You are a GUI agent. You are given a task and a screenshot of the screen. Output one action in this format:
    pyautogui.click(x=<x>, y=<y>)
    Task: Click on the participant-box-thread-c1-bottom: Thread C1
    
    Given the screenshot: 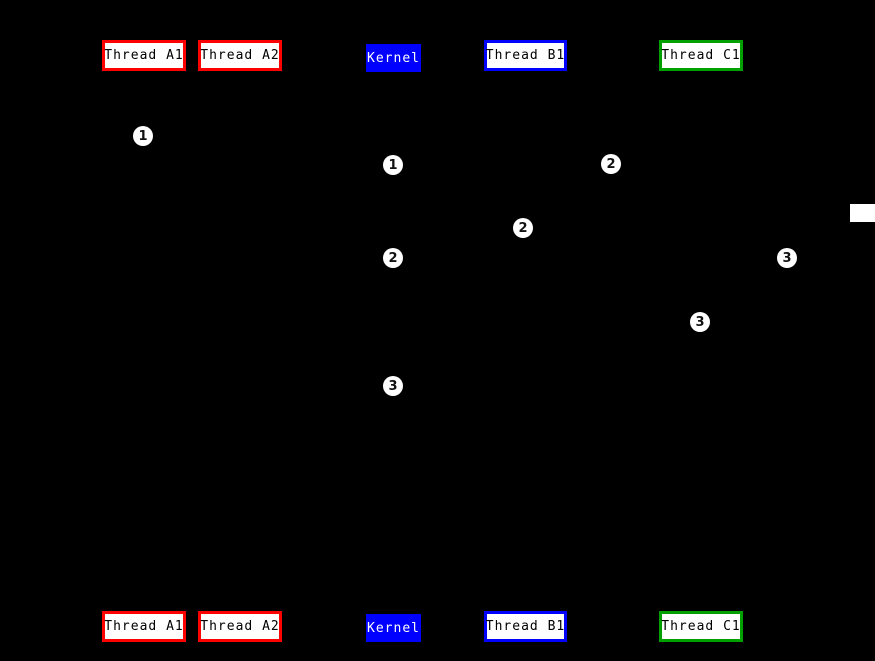 What is the action you would take?
    pyautogui.click(x=701, y=626)
    